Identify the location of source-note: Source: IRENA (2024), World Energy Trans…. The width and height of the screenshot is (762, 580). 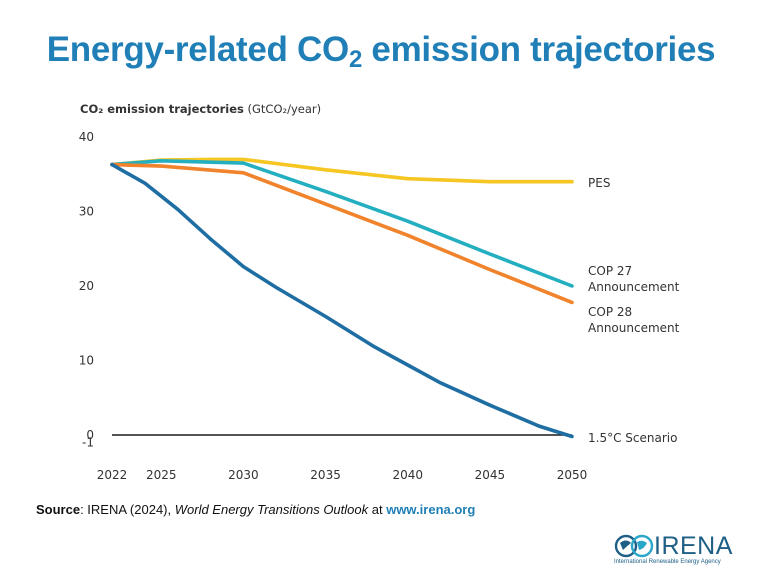
(255, 509).